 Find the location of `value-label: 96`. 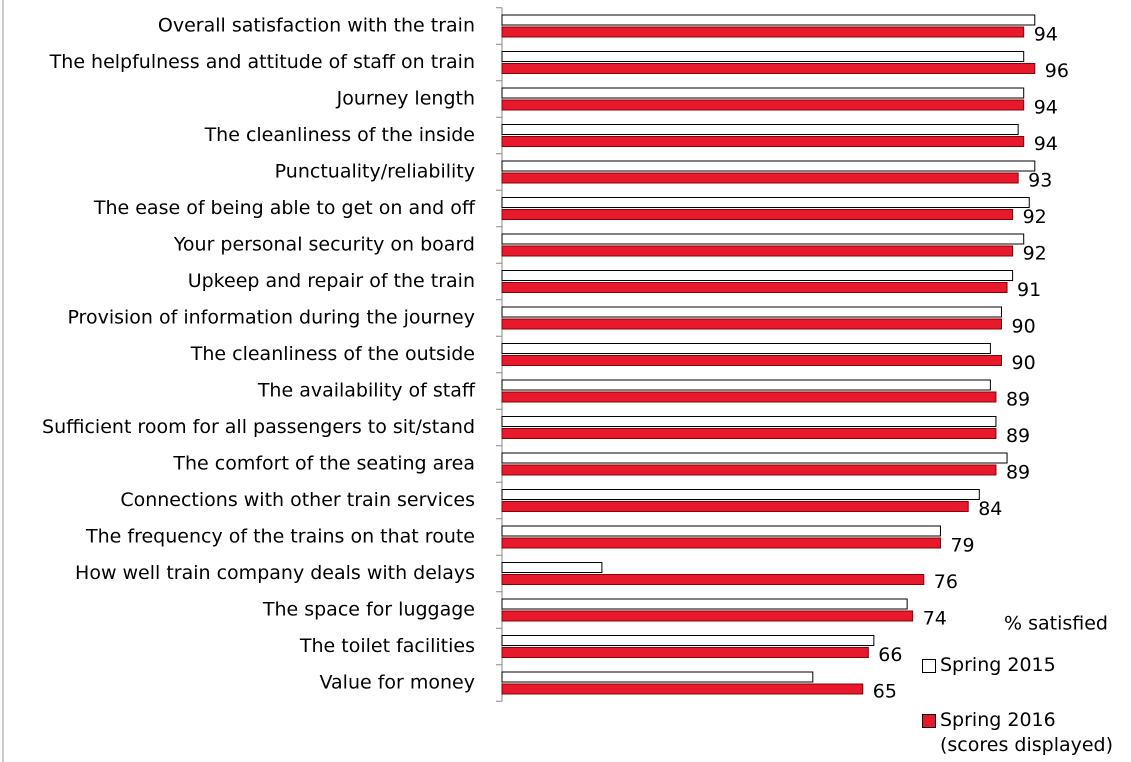

value-label: 96 is located at coordinates (1057, 71).